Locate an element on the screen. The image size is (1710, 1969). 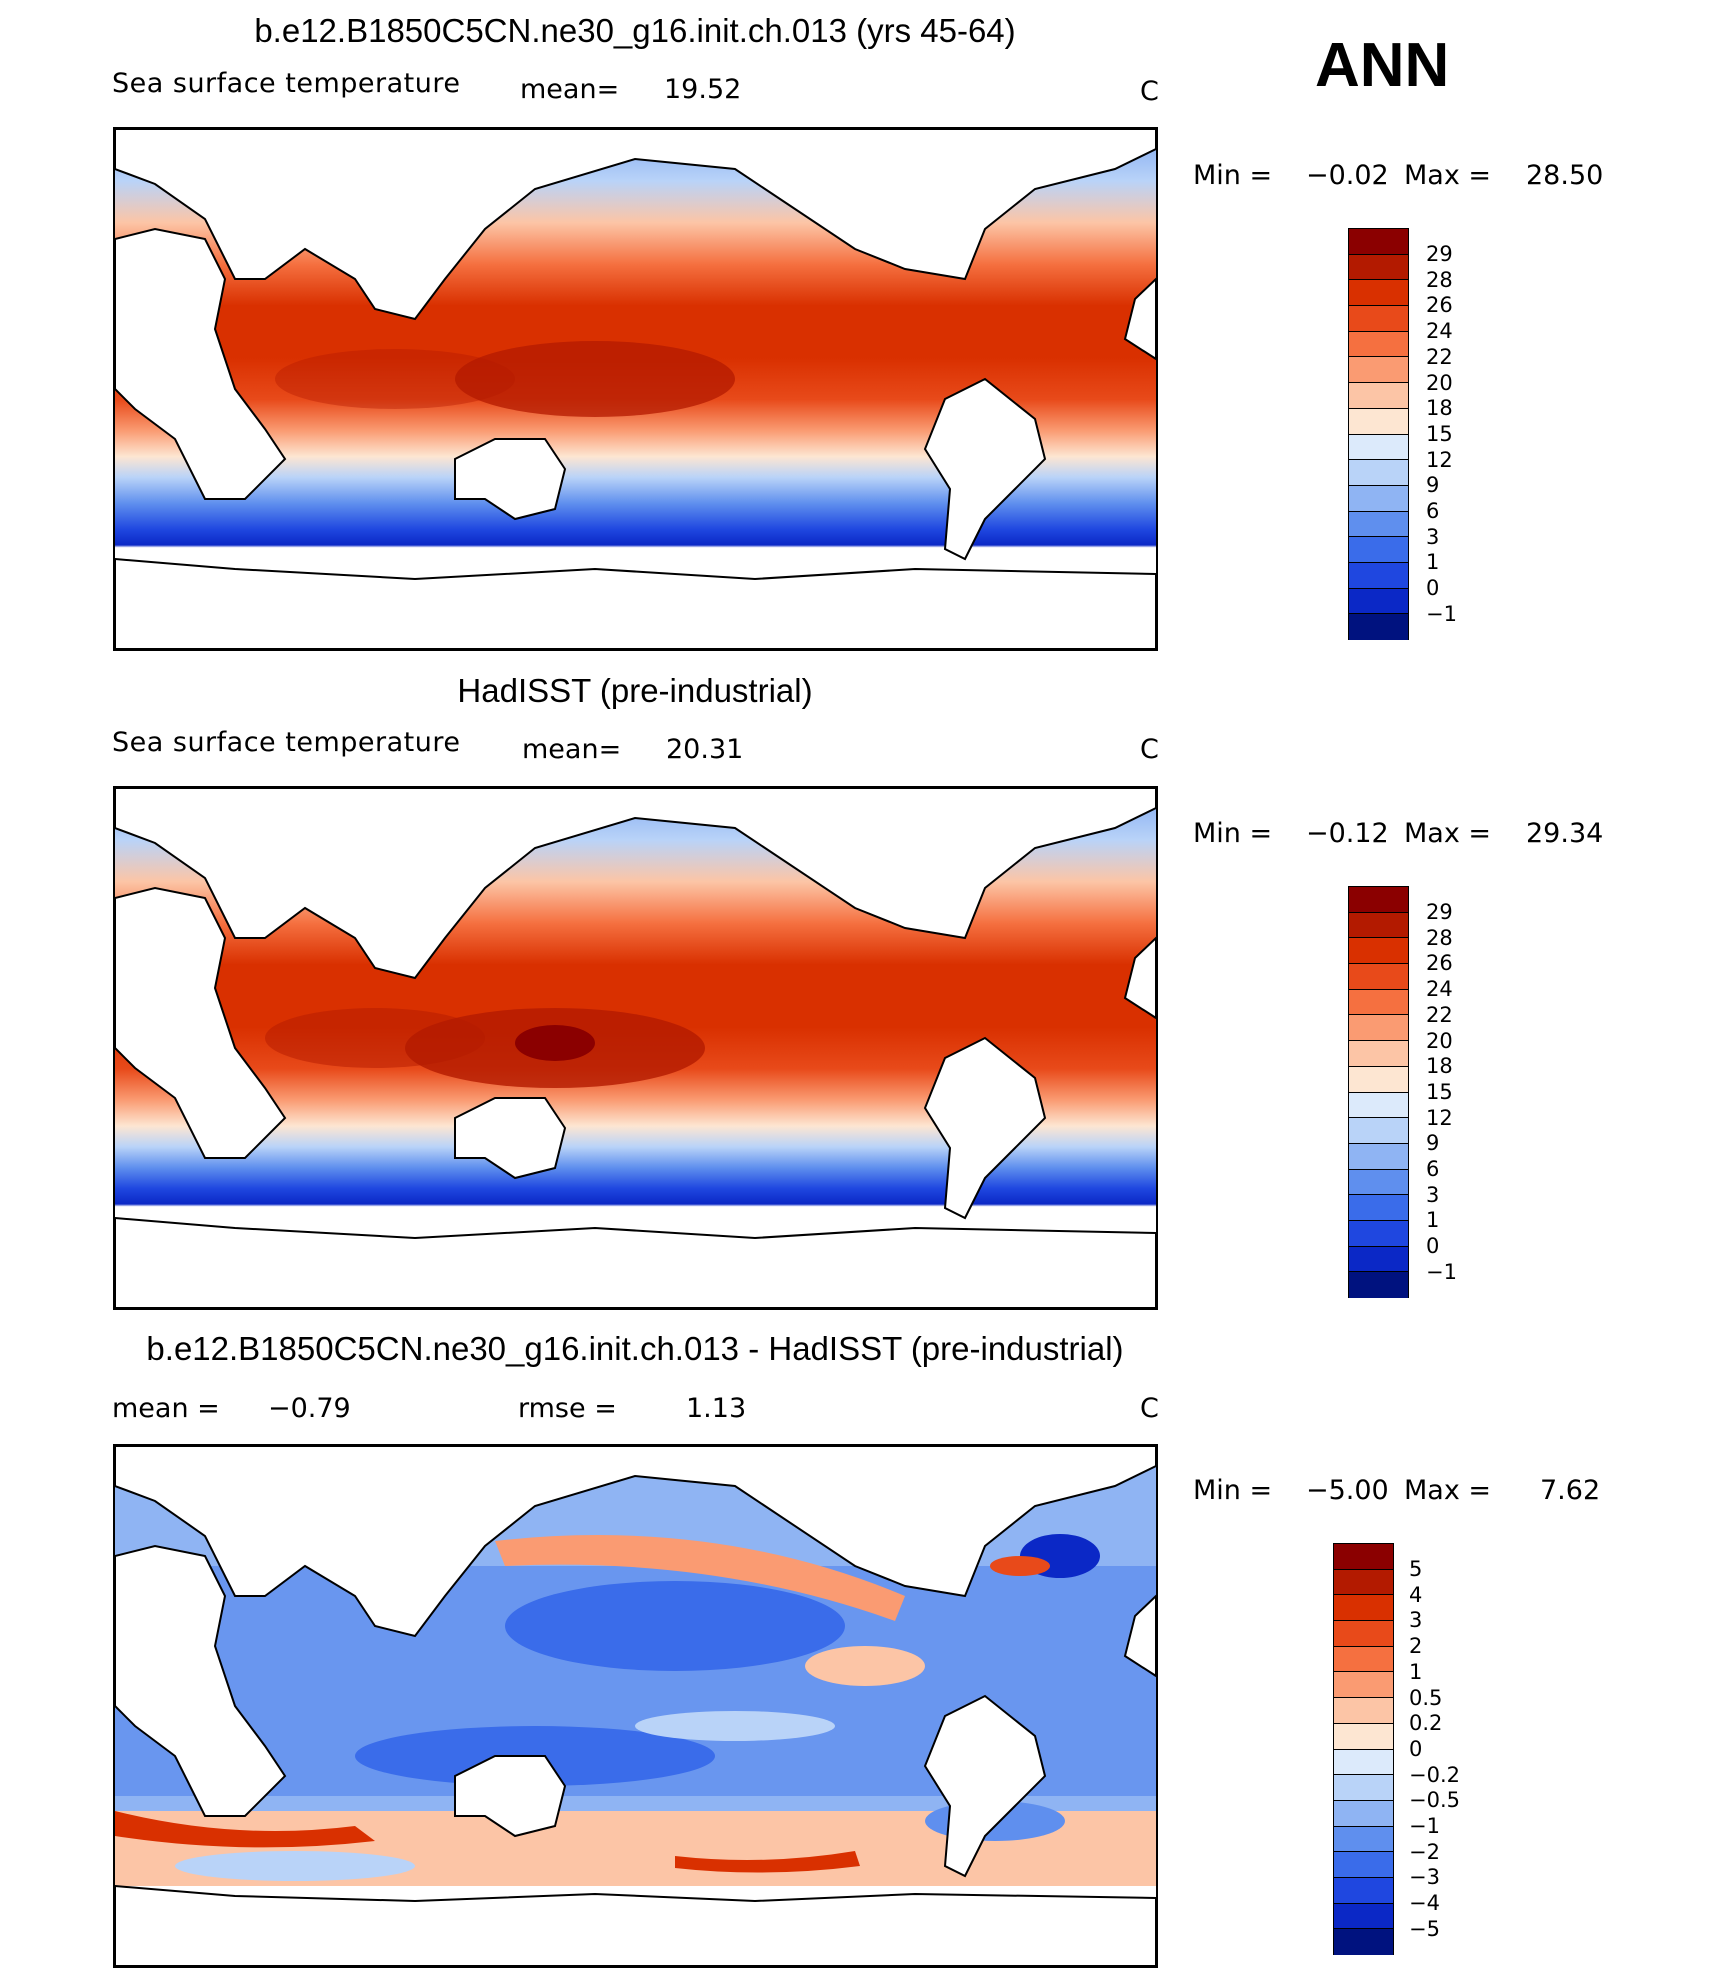
panel-3-mean-value: −0.79 is located at coordinates (309, 1408).